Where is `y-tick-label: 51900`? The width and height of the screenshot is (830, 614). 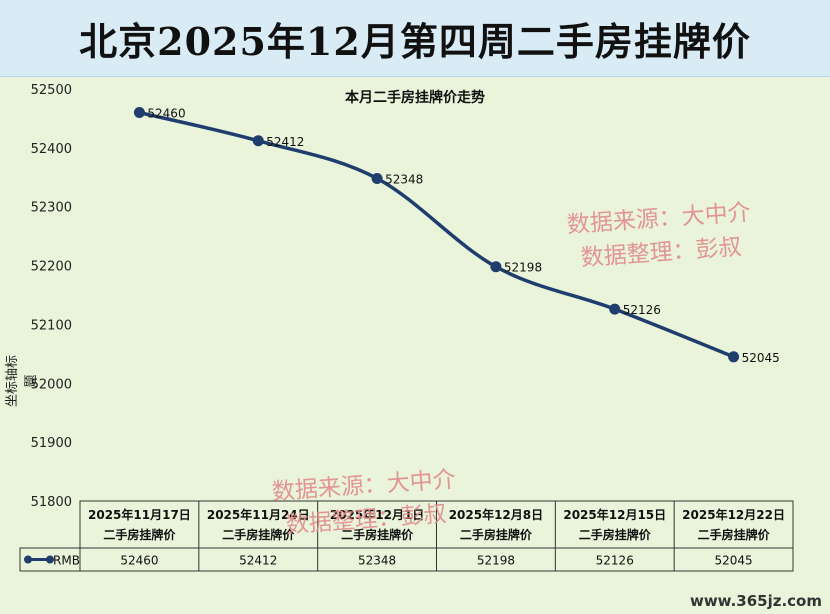
y-tick-label: 51900 is located at coordinates (51, 443).